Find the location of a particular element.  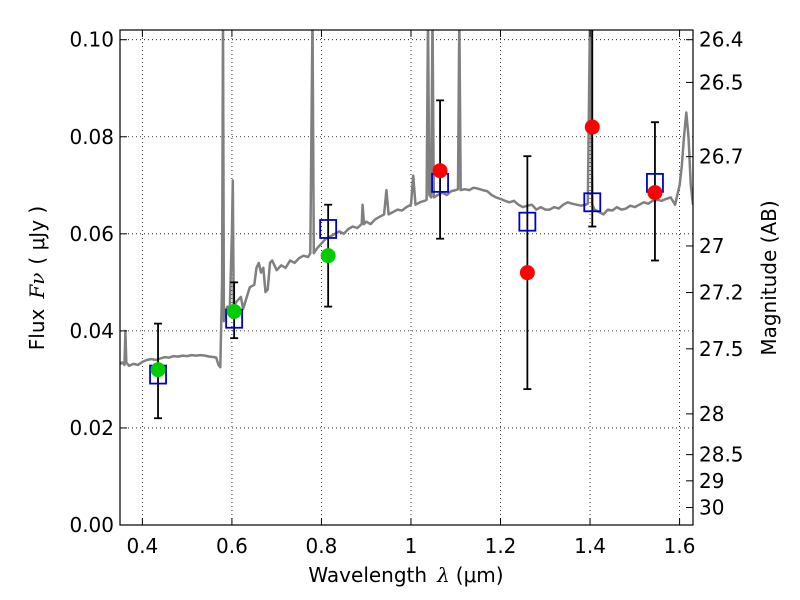

y2-tick-label: 26.5 is located at coordinates (721, 82).